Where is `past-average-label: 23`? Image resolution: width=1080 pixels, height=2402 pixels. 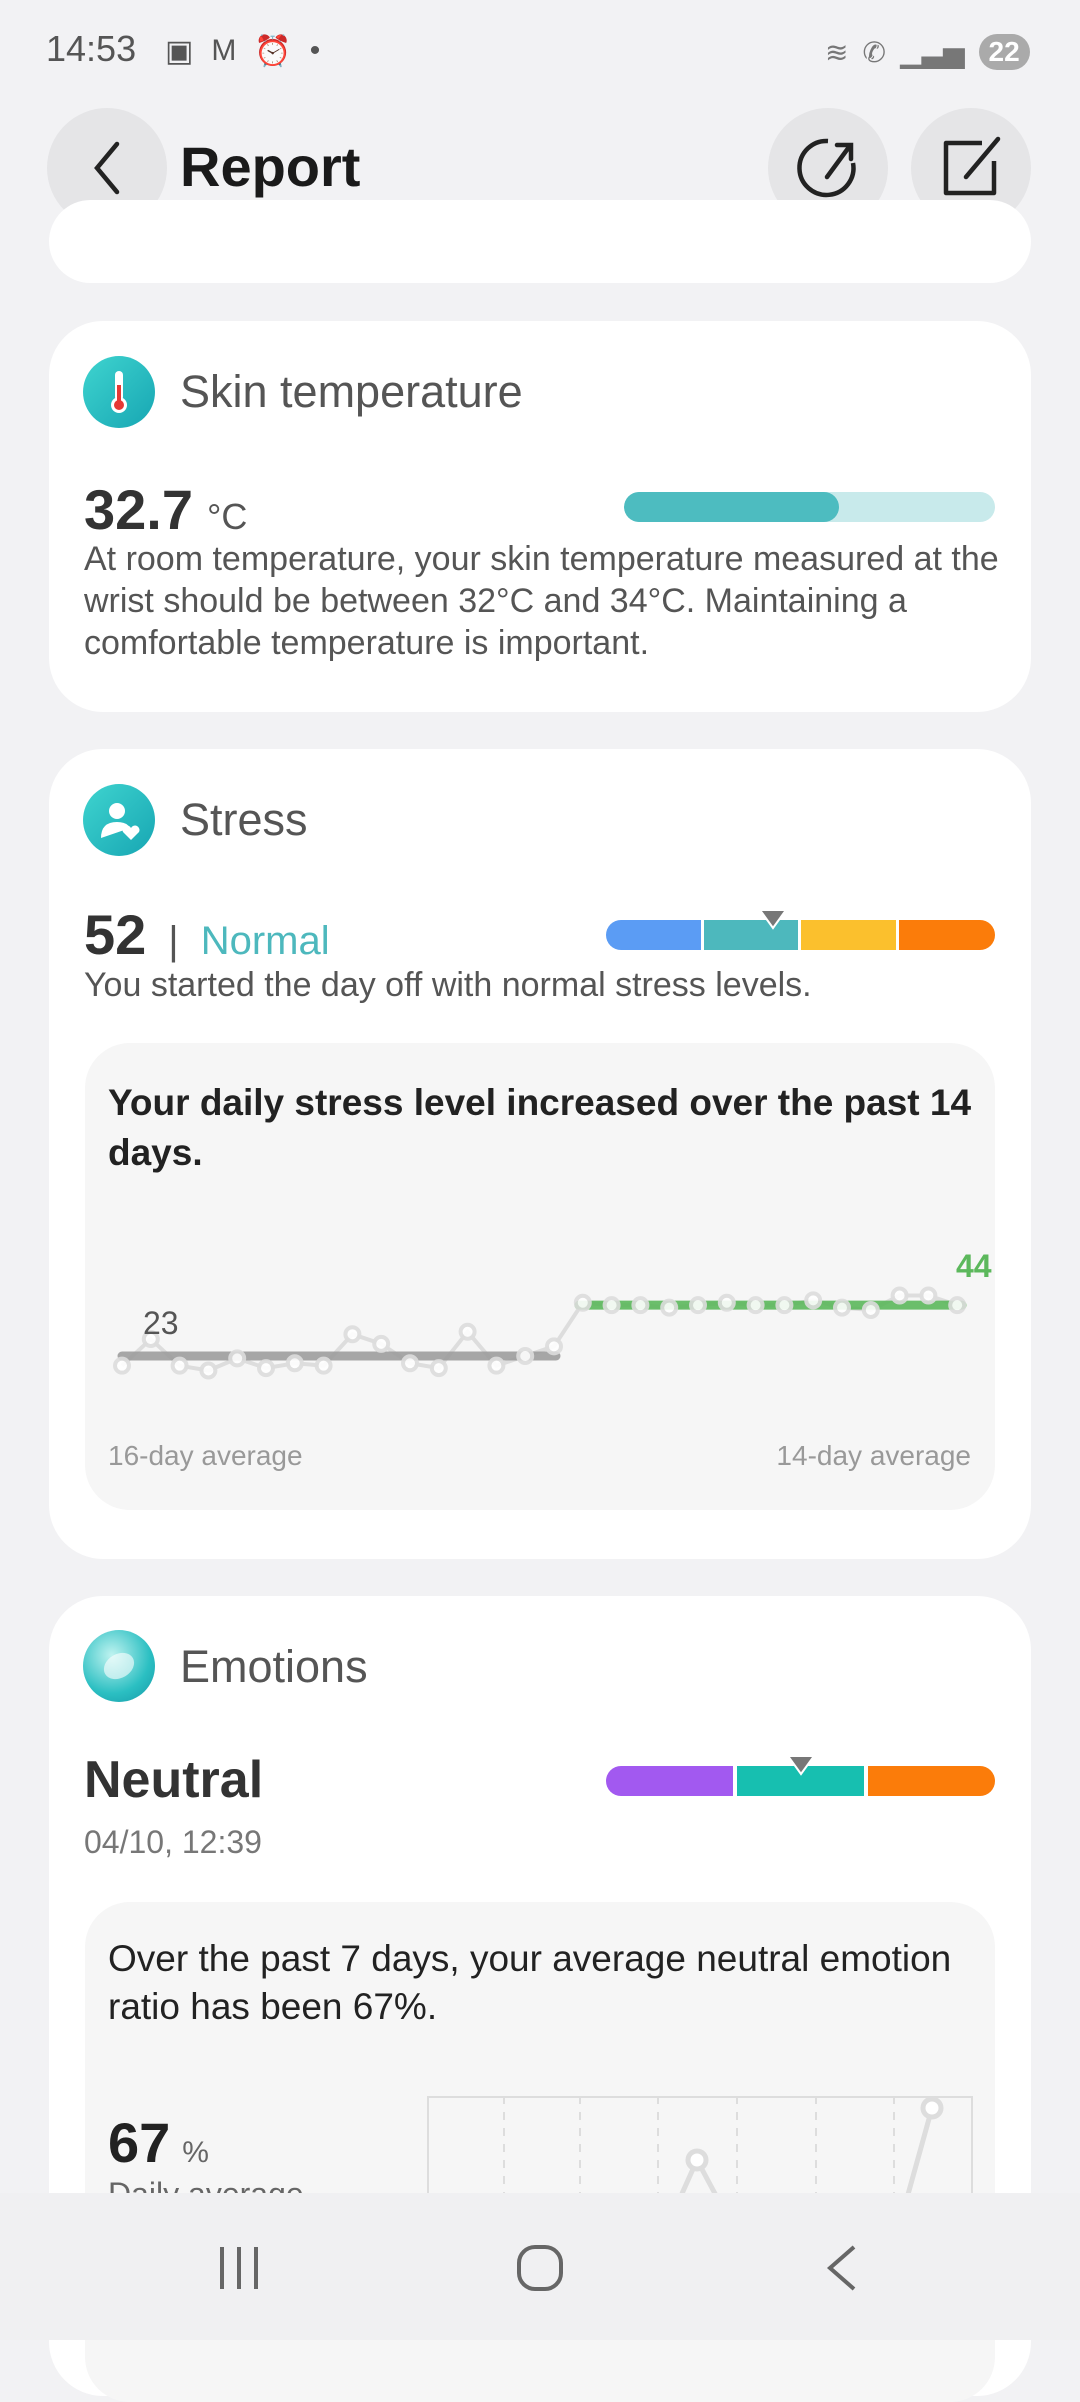
past-average-label: 23 is located at coordinates (161, 1323).